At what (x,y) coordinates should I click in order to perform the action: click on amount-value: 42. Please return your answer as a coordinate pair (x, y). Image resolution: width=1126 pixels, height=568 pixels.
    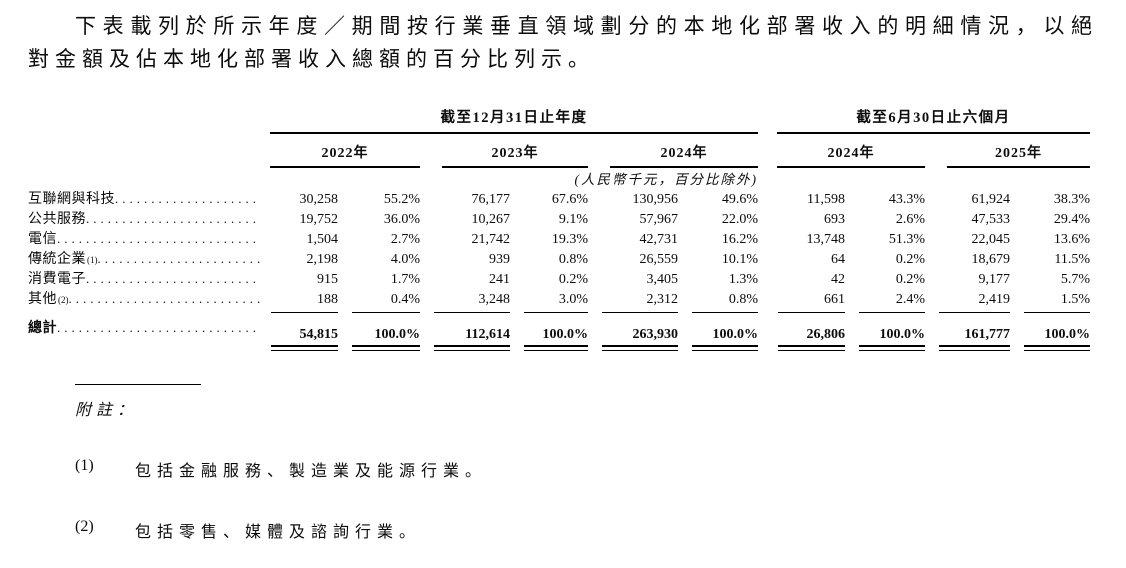
    Looking at the image, I should click on (838, 279).